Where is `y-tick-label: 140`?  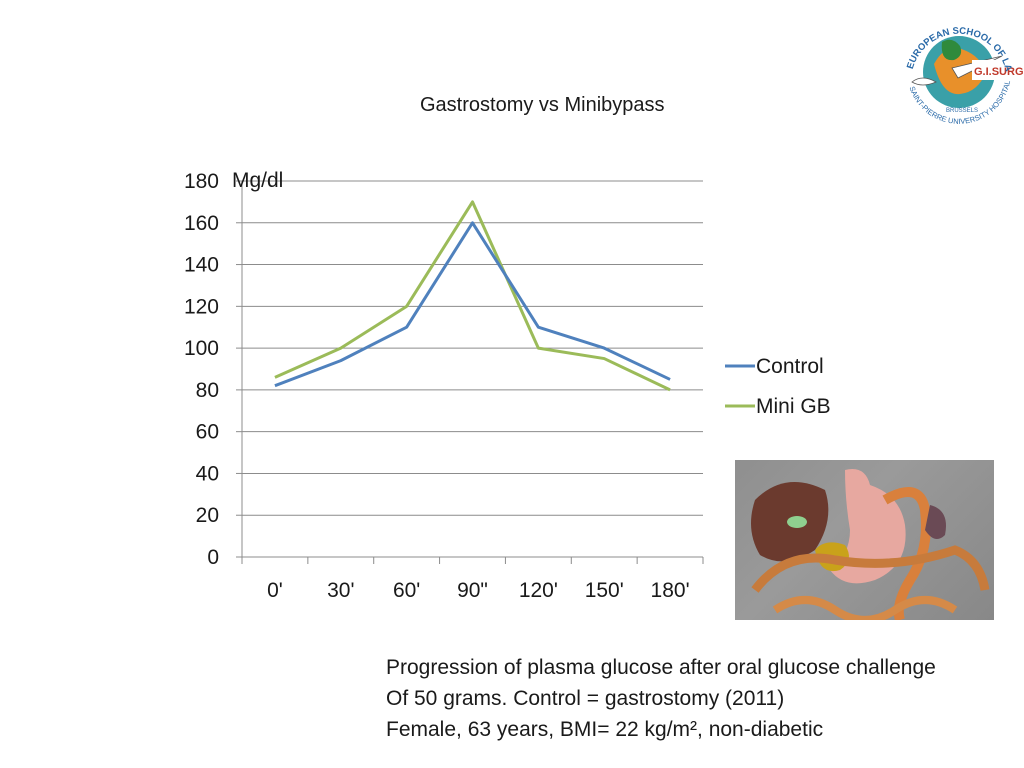
y-tick-label: 140 is located at coordinates (201, 265).